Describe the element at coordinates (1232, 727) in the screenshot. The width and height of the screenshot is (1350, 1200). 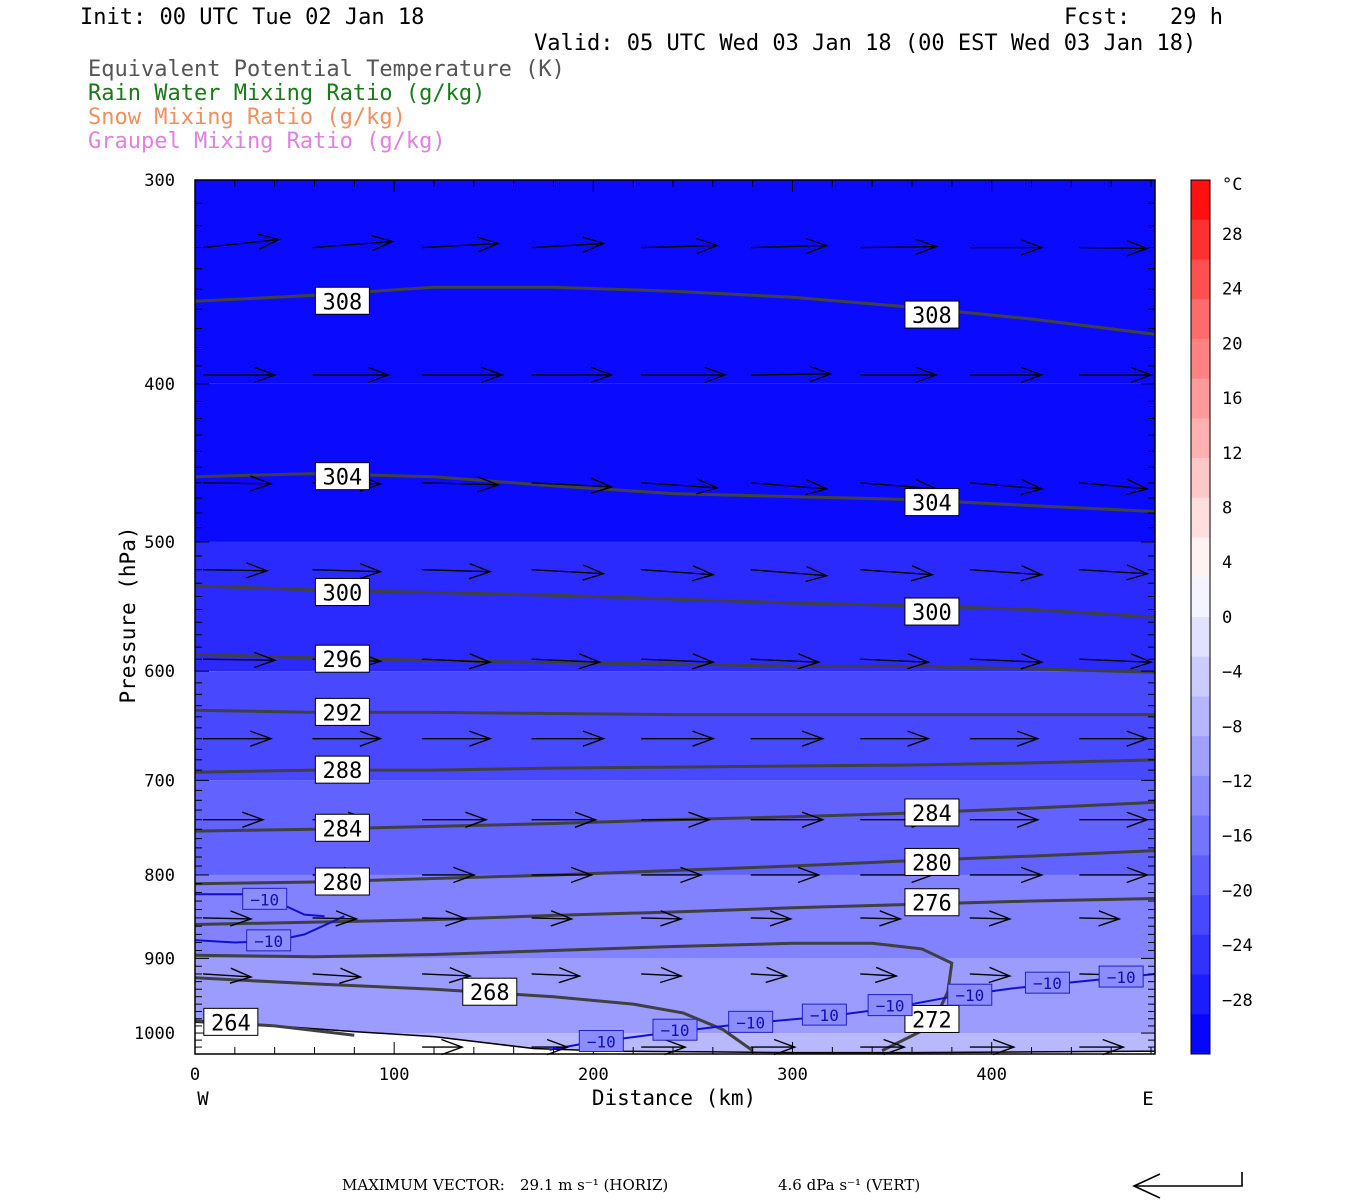
I see `colorbar-tick-label: −8` at that location.